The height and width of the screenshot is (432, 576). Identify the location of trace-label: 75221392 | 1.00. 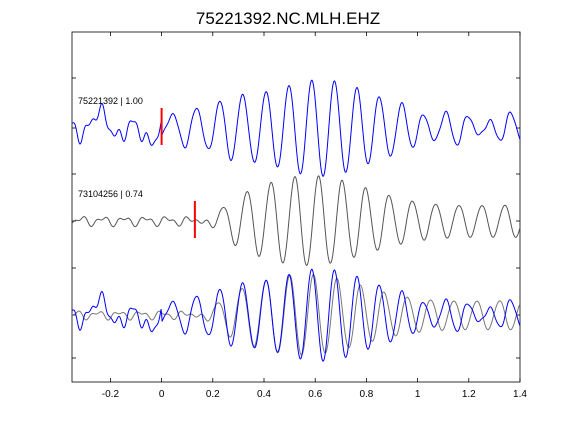
(110, 101).